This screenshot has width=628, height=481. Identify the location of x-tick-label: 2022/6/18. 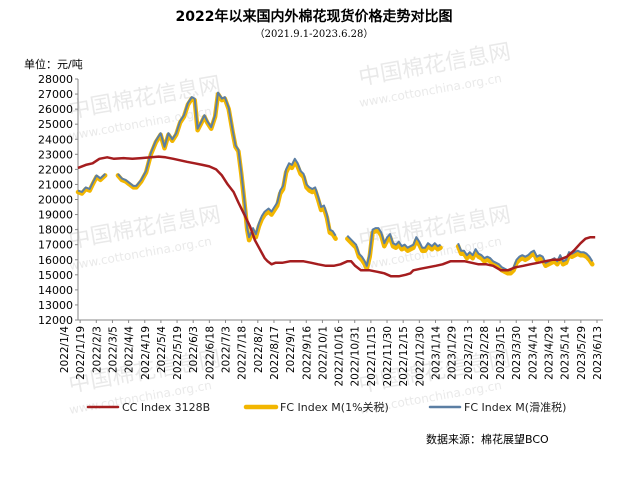
(210, 353).